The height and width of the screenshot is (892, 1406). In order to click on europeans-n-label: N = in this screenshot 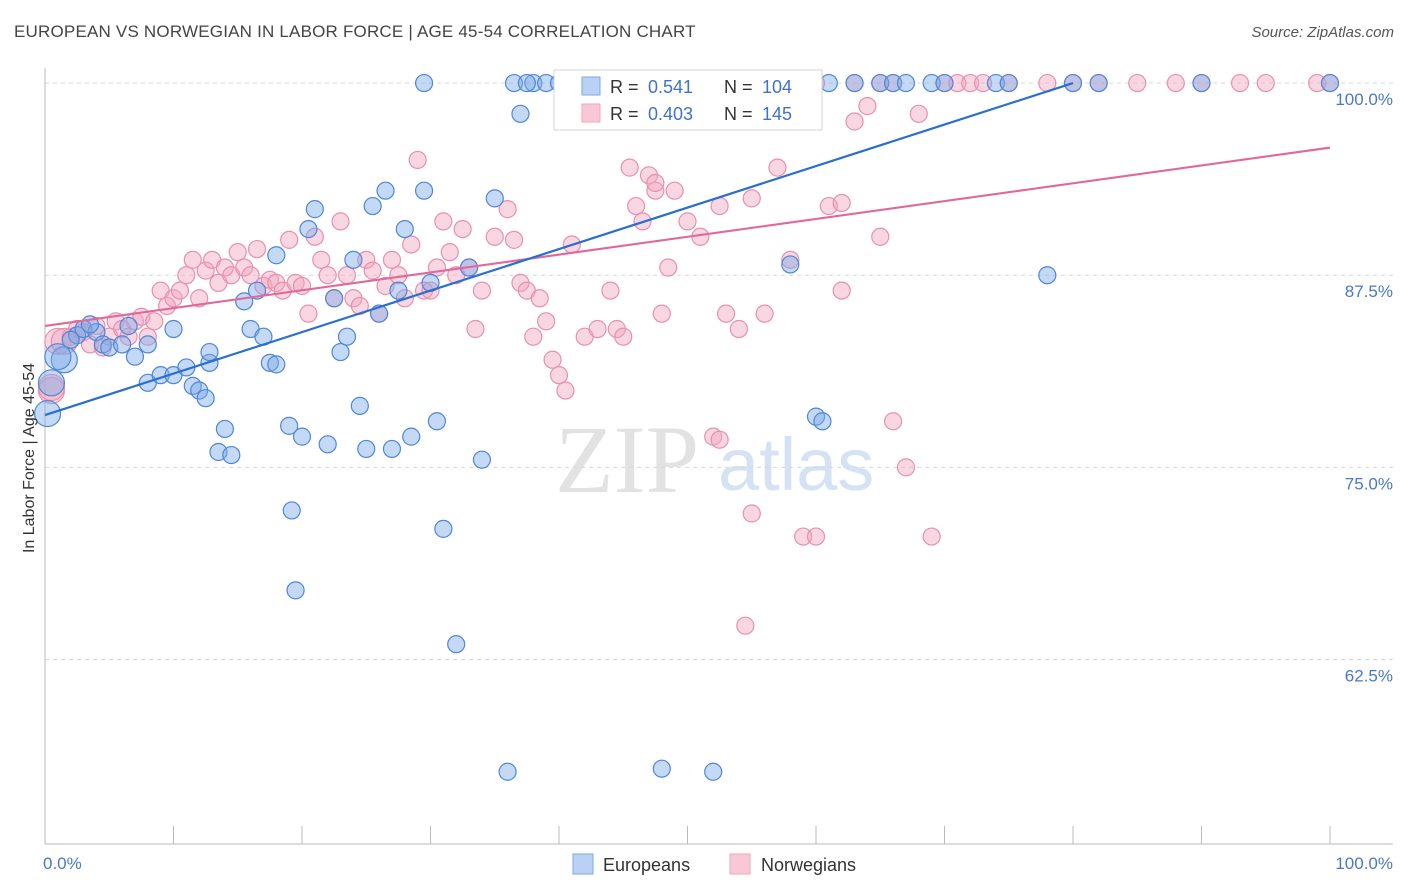, I will do `click(738, 87)`.